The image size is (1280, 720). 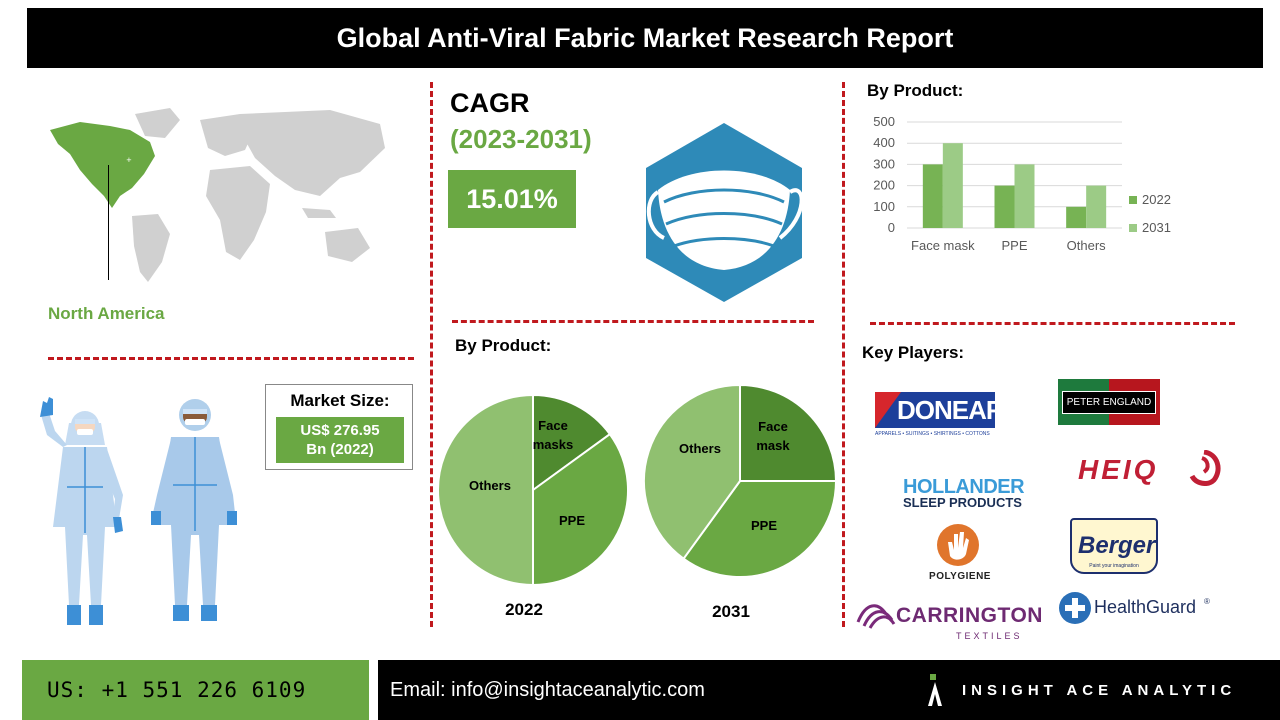 What do you see at coordinates (1150, 469) in the screenshot?
I see `logo-heiq: HEIQ` at bounding box center [1150, 469].